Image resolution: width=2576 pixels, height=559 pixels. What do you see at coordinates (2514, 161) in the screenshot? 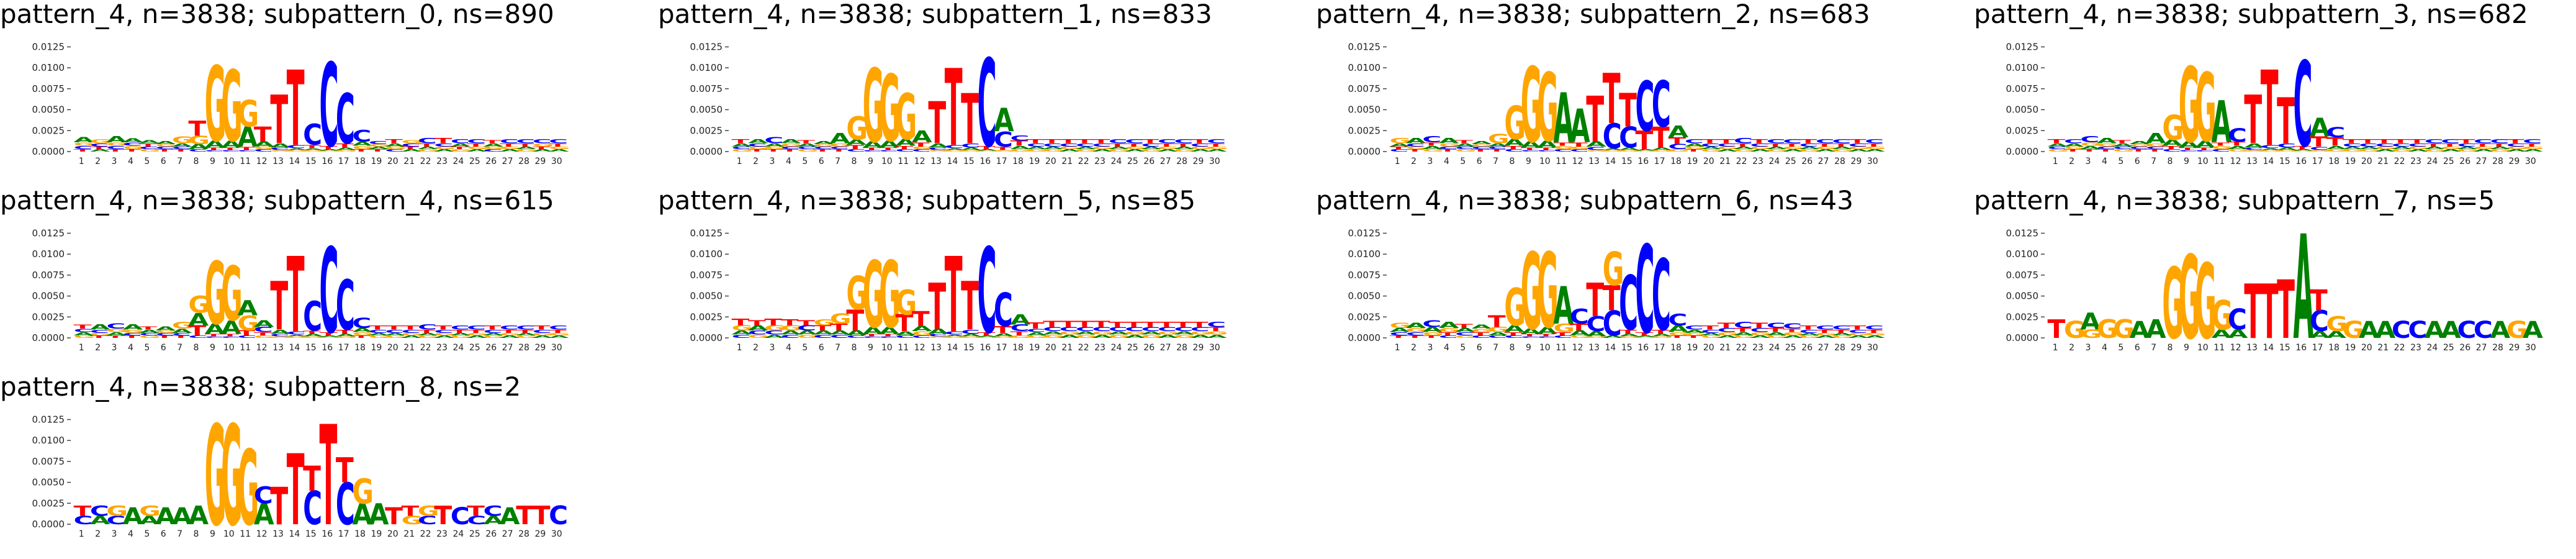
I see `x-tick-label: 29` at bounding box center [2514, 161].